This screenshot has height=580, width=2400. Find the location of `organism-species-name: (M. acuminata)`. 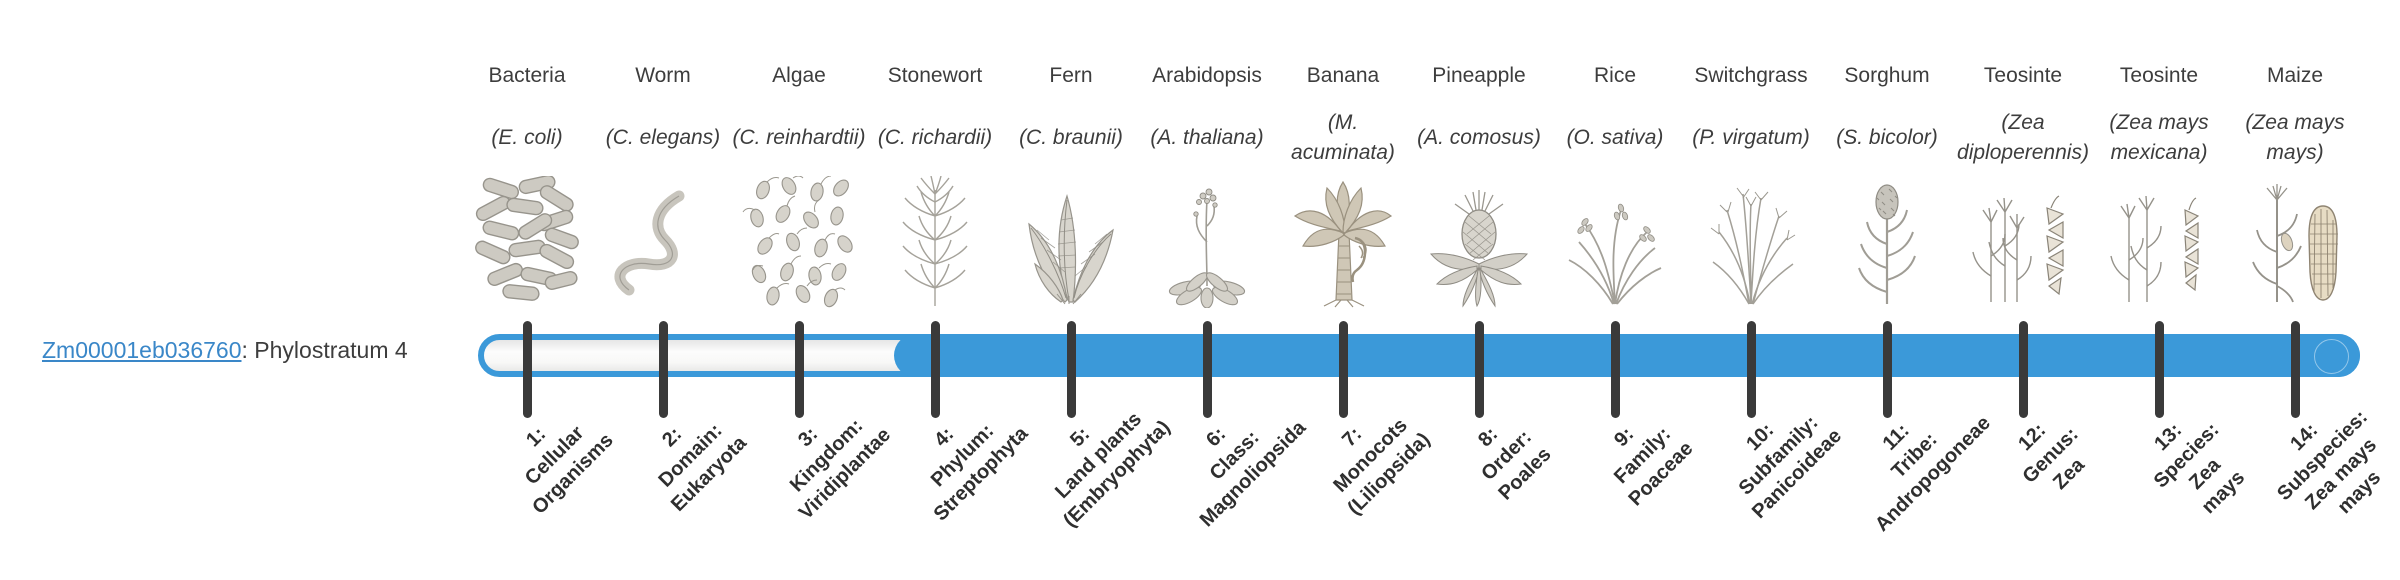

organism-species-name: (M. acuminata) is located at coordinates (1343, 137).